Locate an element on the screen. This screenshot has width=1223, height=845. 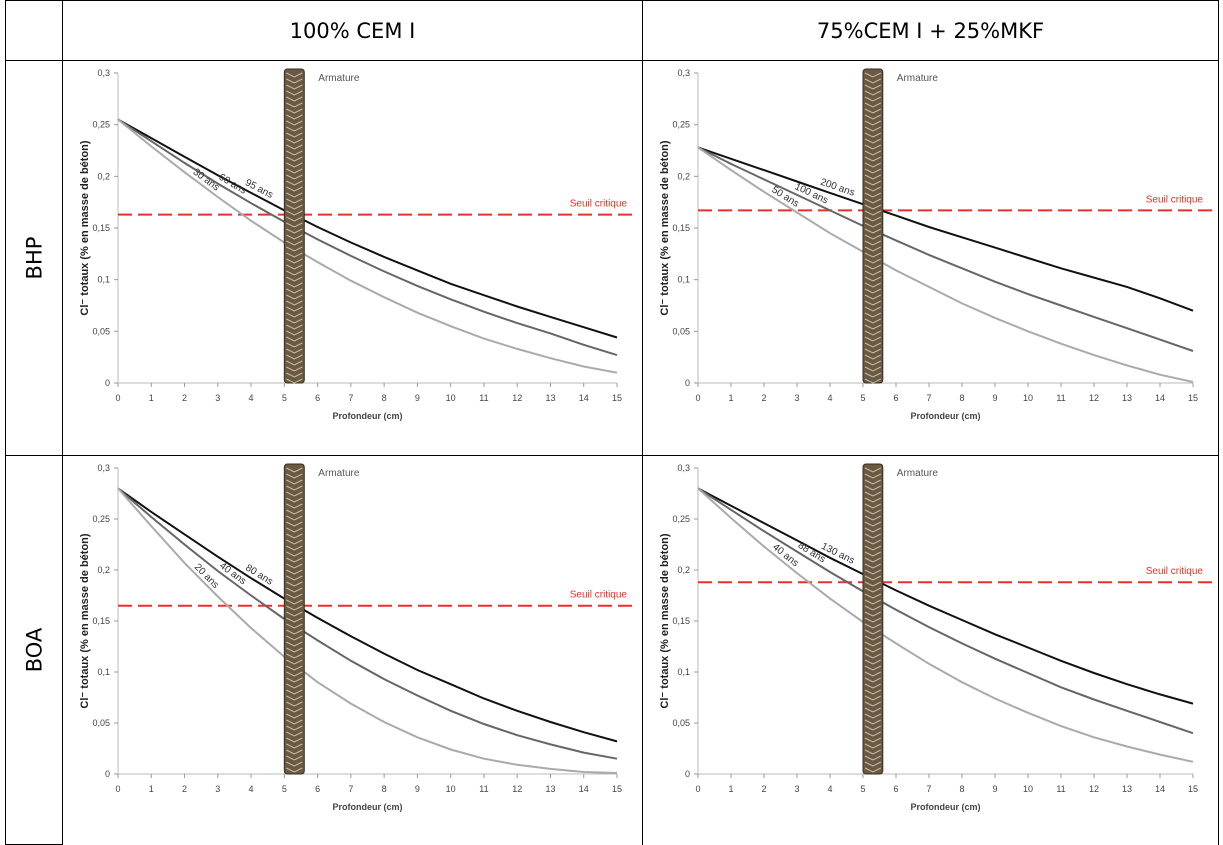
x-axis-label: Profondeur (cm) is located at coordinates (367, 416).